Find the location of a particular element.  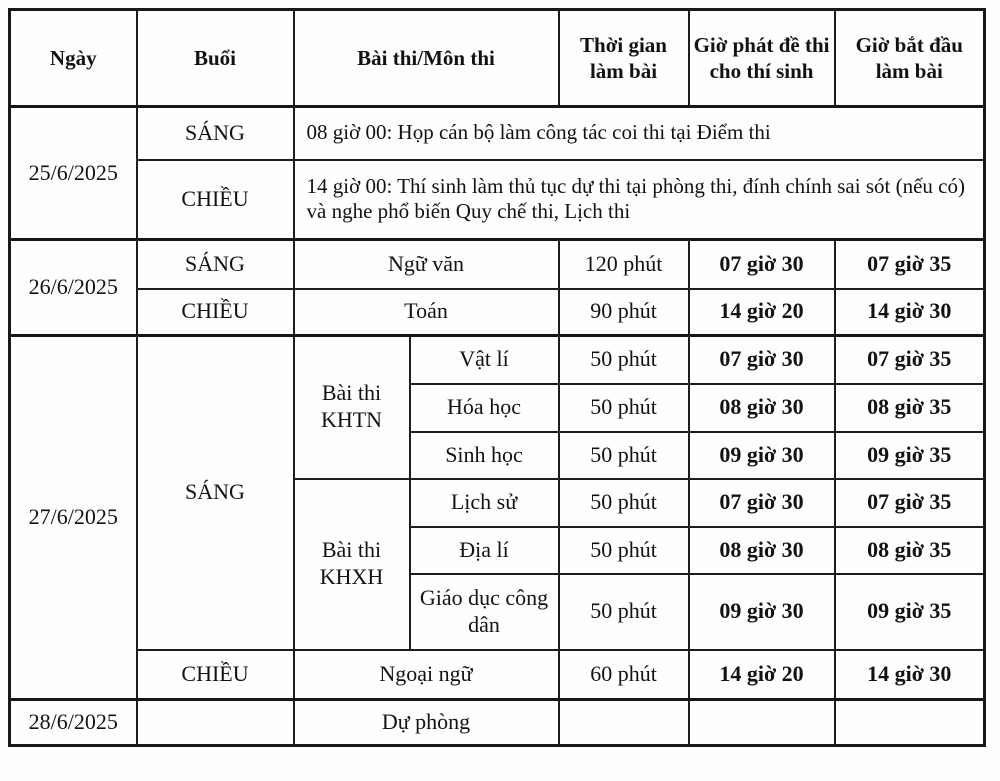

handout-time-cell-empty is located at coordinates (761, 722).